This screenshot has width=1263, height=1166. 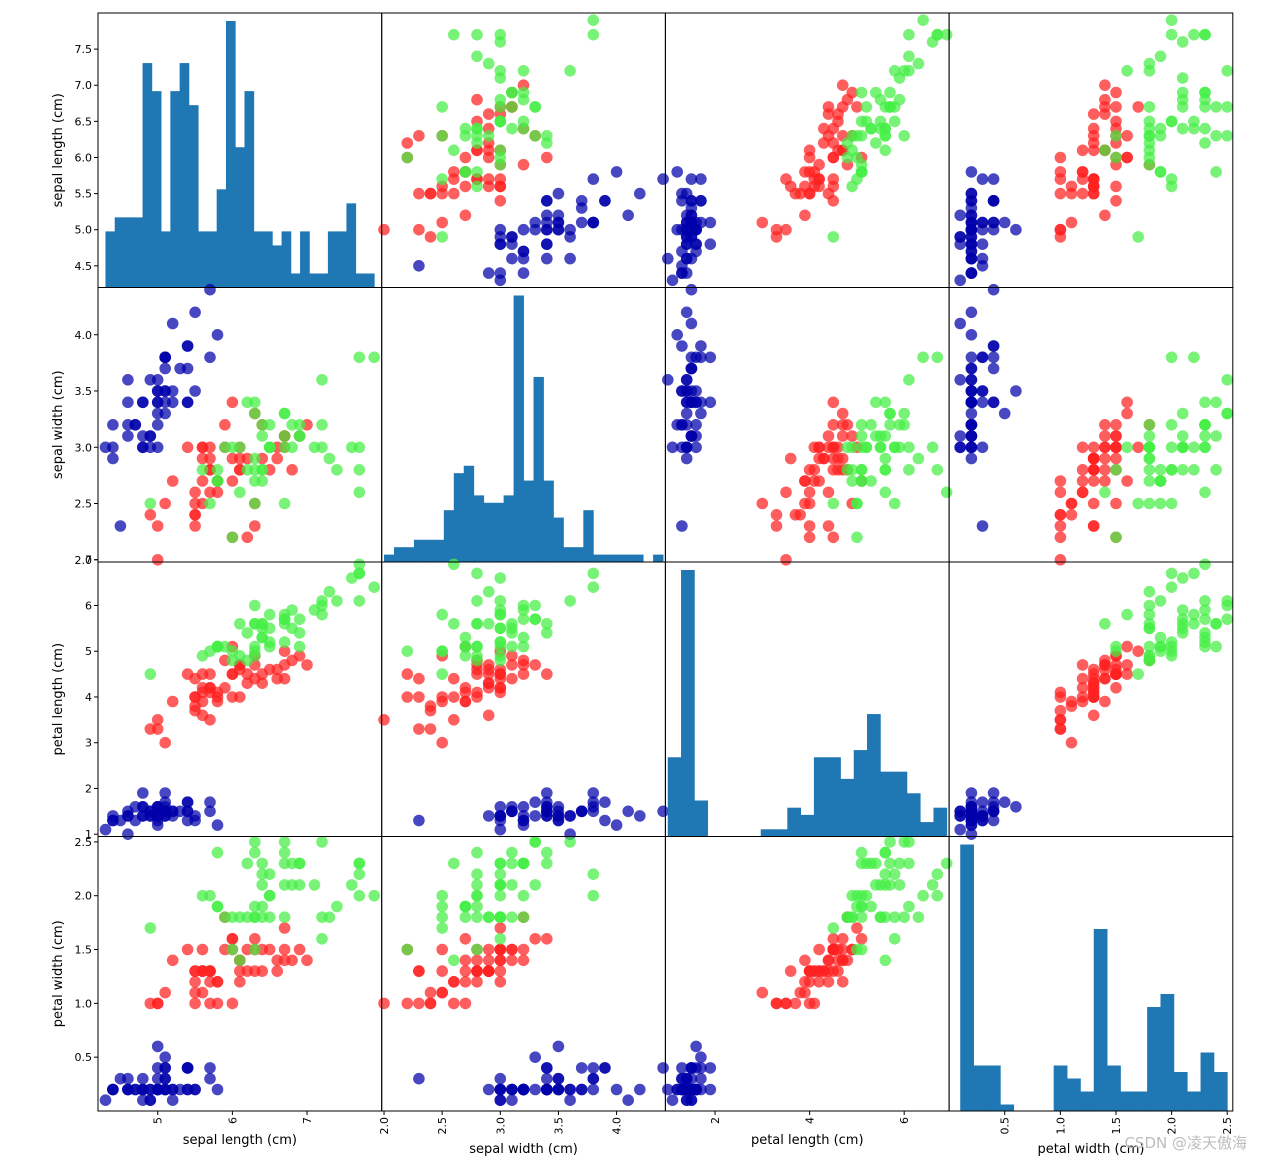 What do you see at coordinates (617, 1126) in the screenshot?
I see `x-tick-label: 4.0` at bounding box center [617, 1126].